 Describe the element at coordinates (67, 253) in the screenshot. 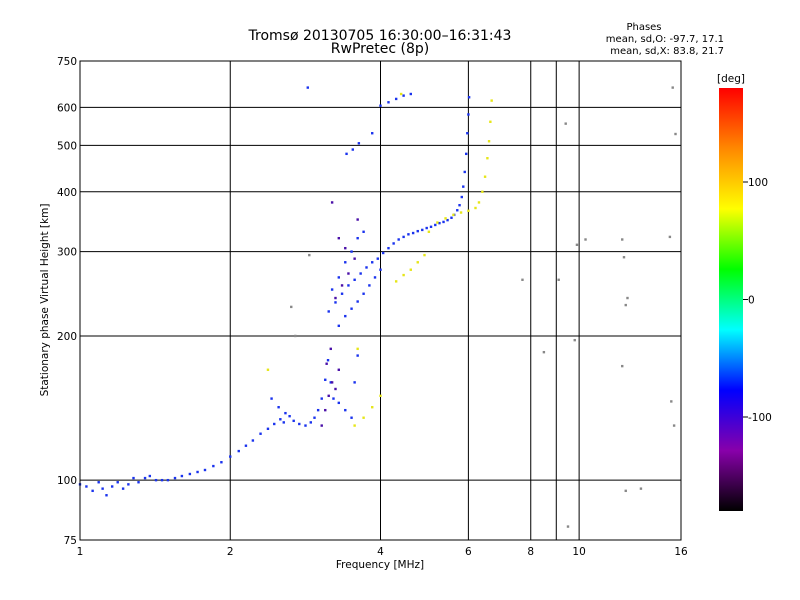

I see `y-tick-label-300: 300` at that location.